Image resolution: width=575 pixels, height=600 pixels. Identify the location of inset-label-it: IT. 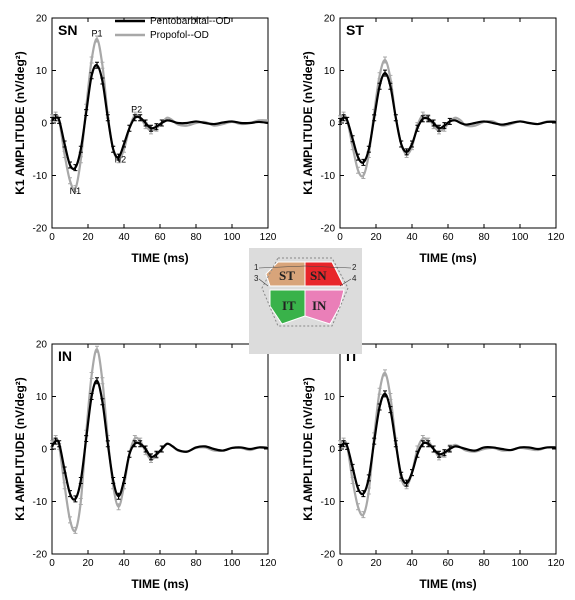
(289, 305).